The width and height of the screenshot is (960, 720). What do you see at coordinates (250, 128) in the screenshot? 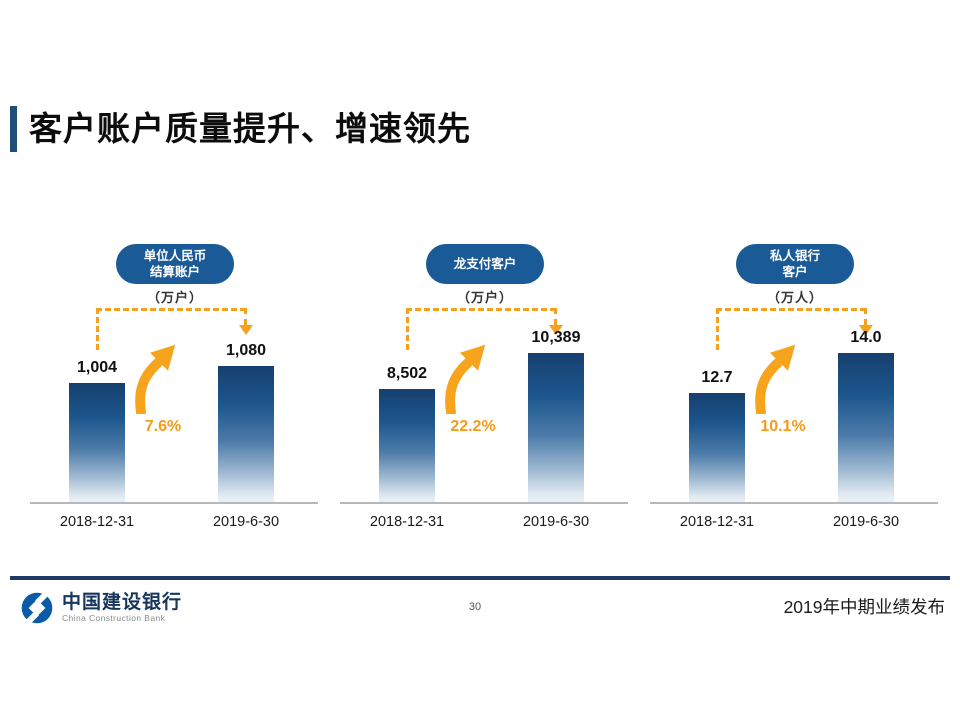
I see `page-title: 客户账户质量提升、增速领先` at bounding box center [250, 128].